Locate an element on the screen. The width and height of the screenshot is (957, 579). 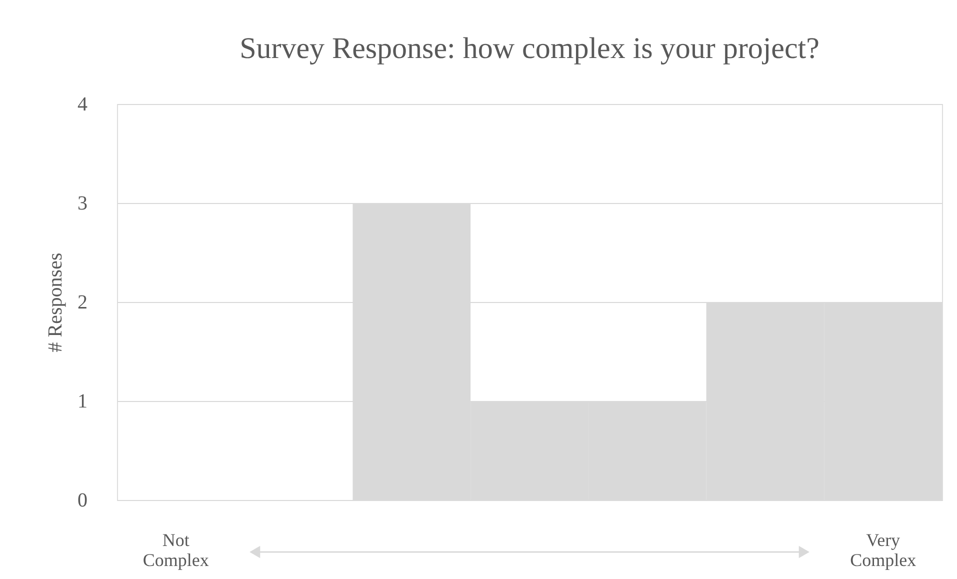
y-tick-label: 3 is located at coordinates (83, 203).